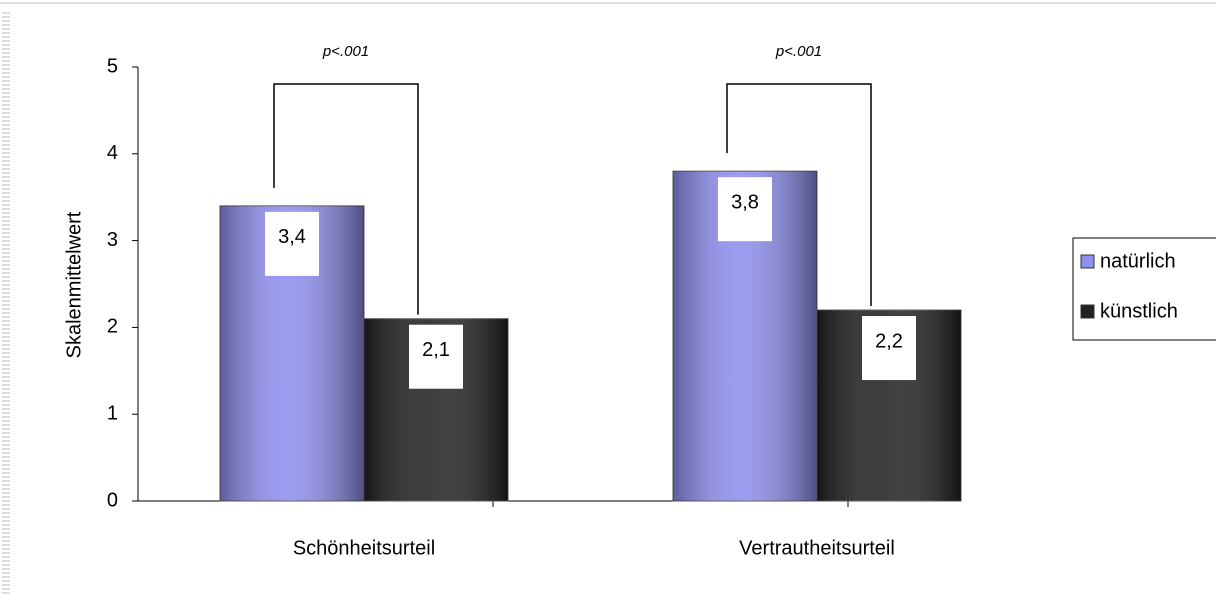  What do you see at coordinates (1139, 311) in the screenshot?
I see `legend-label: künstlich` at bounding box center [1139, 311].